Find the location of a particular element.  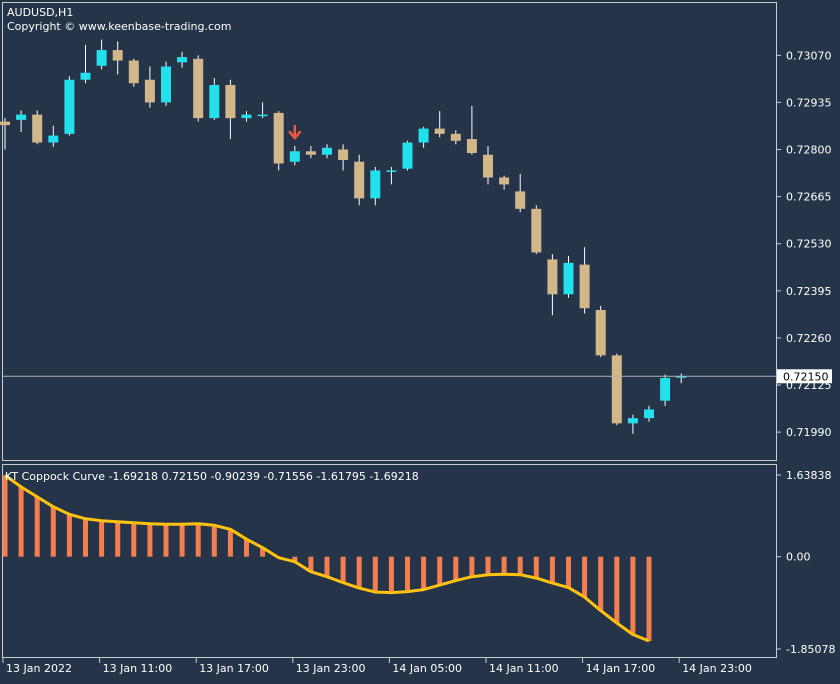

price-tick-label: 0.72665 is located at coordinates (809, 197).